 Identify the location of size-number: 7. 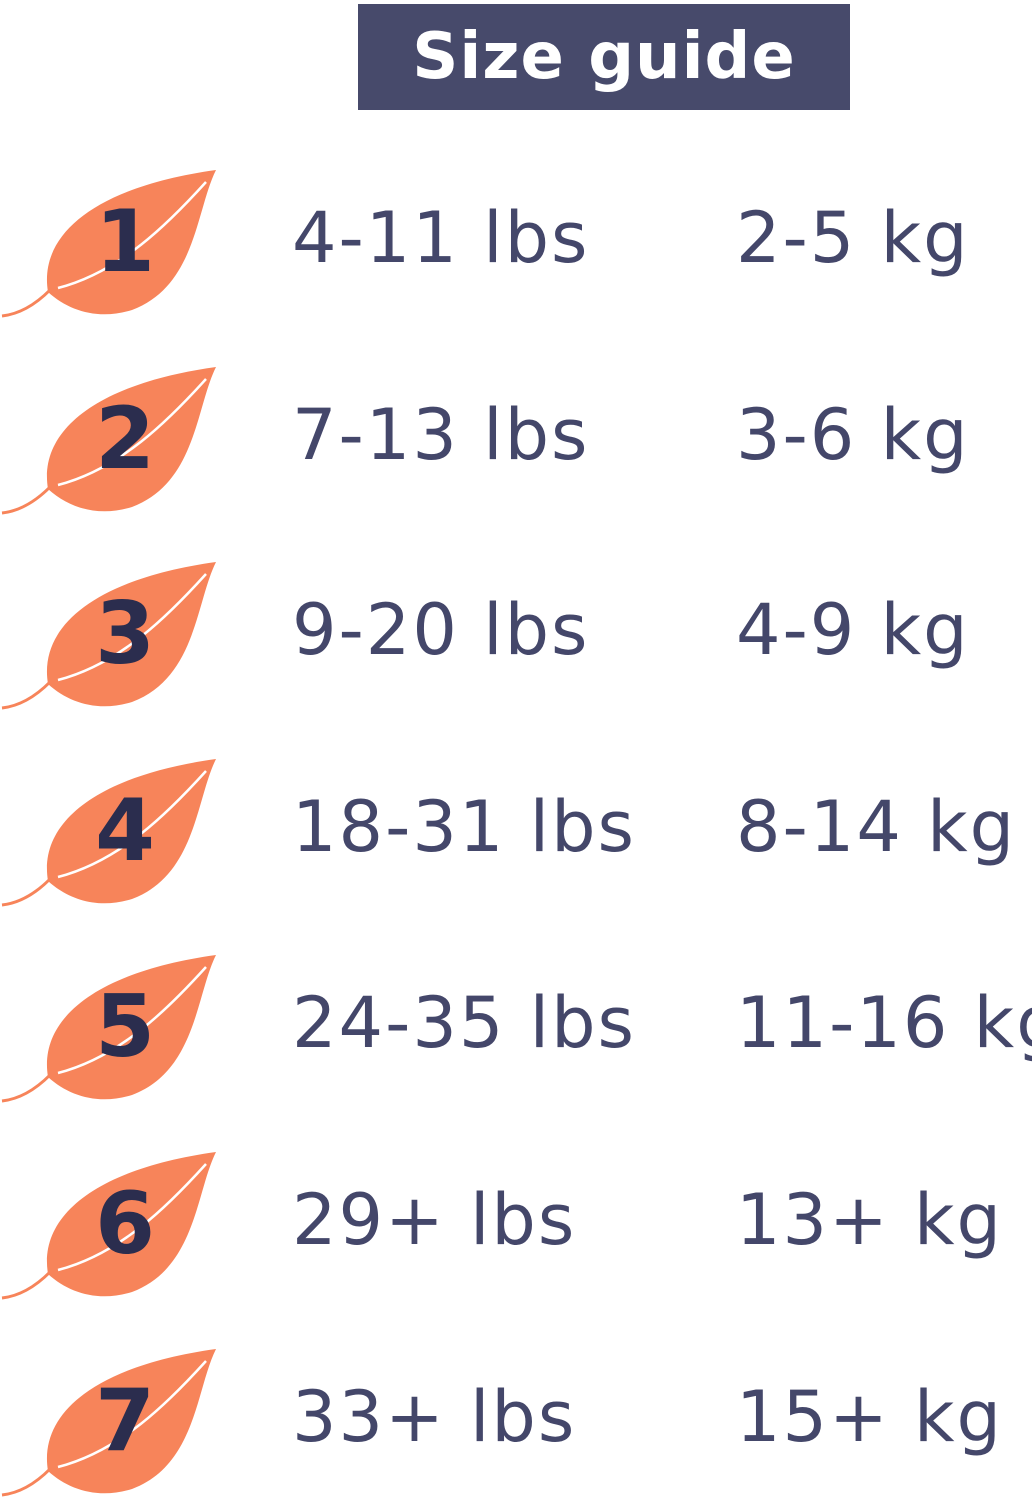
(125, 1421).